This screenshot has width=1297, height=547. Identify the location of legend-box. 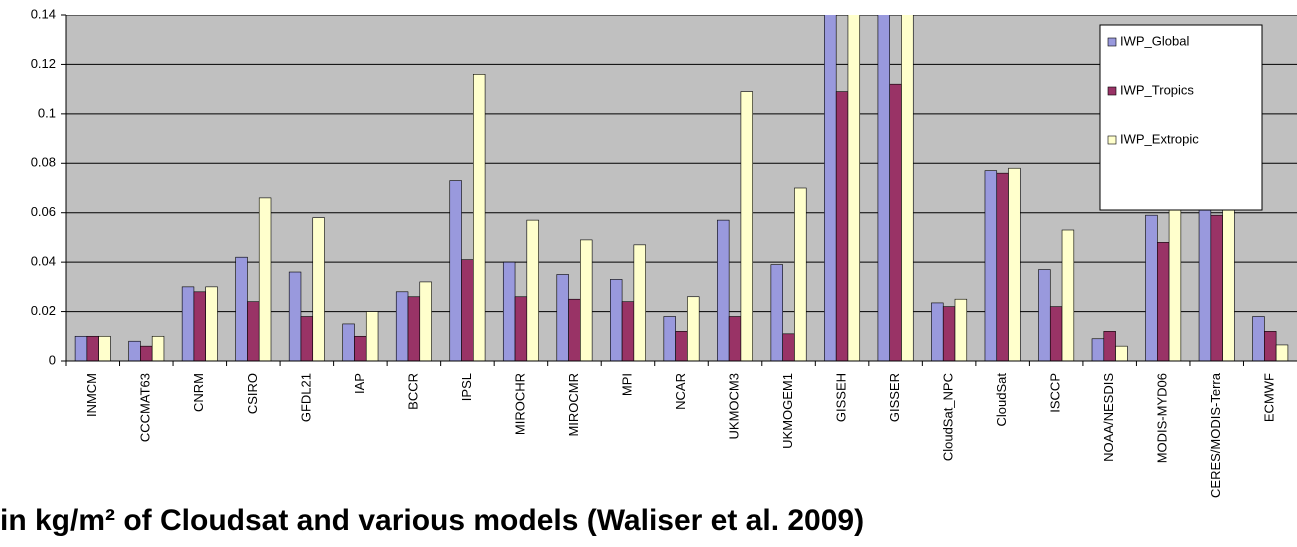
(1181, 117).